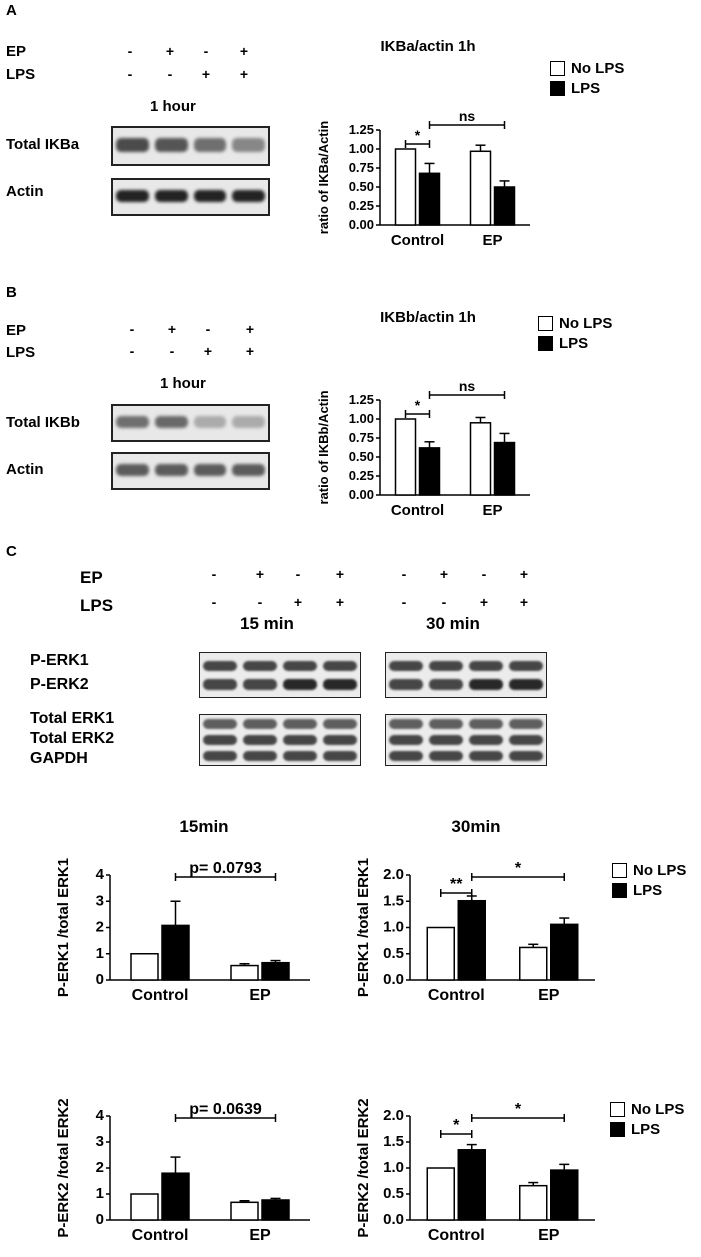  I want to click on y-tick-label: 0.50, so click(361, 456).